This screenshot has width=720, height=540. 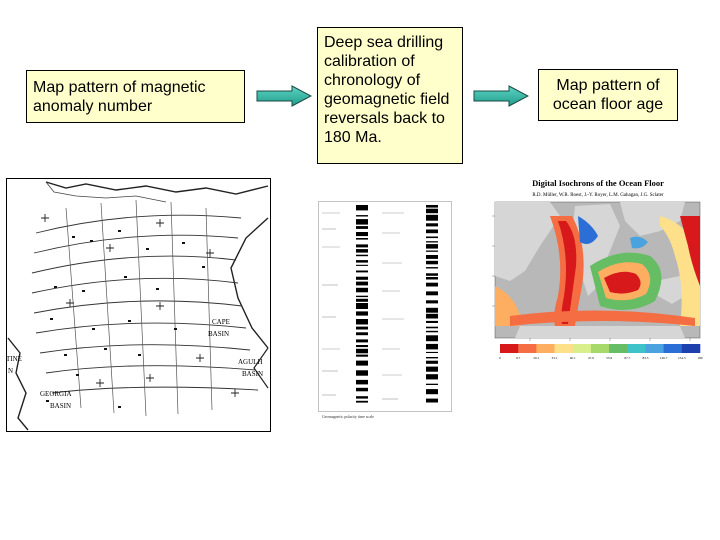 I want to click on ocean-floor-age-box: Map pattern of ocean floor age, so click(x=608, y=95).